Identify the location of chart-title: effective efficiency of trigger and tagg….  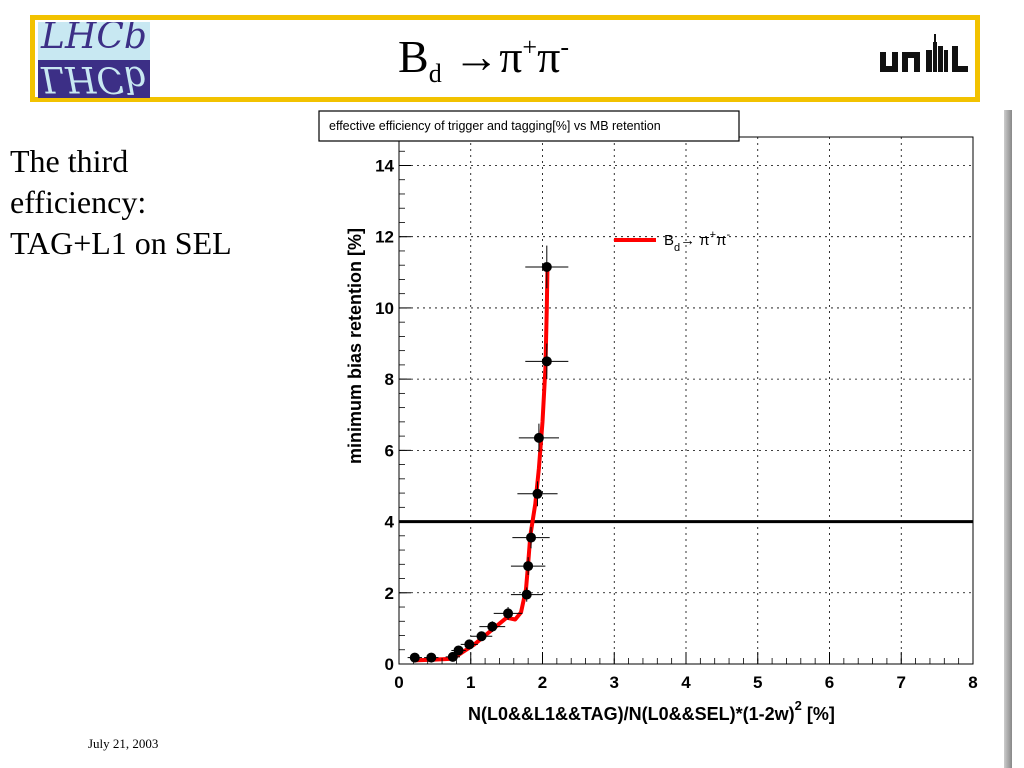
(495, 126).